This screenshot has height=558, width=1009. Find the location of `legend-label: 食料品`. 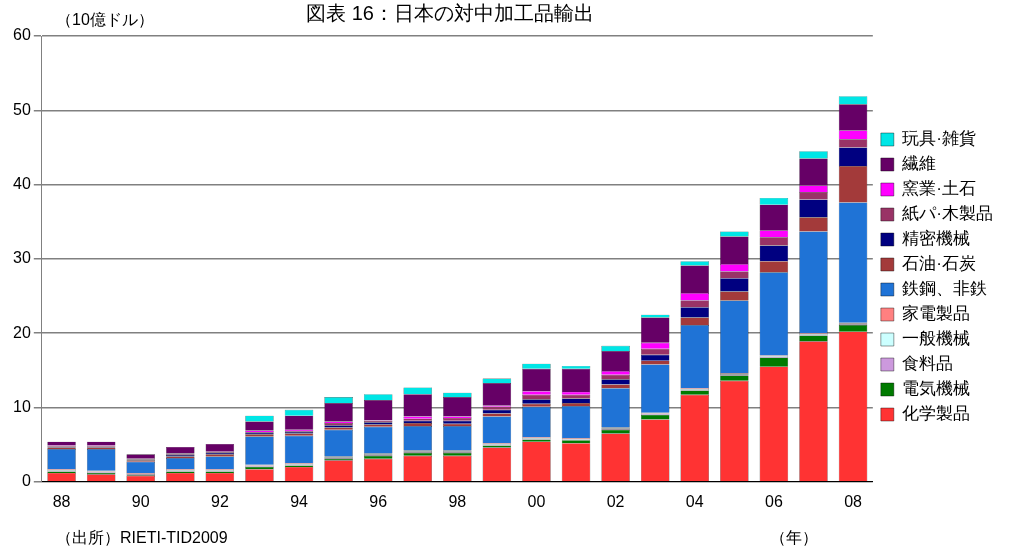

legend-label: 食料品 is located at coordinates (928, 364).